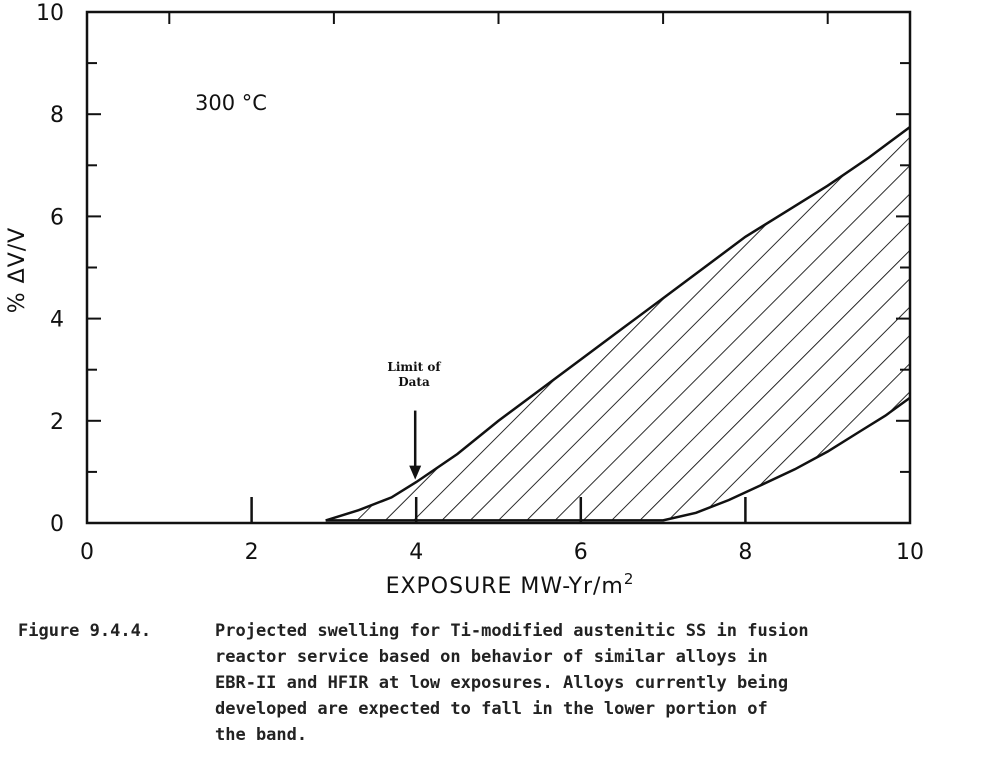 This screenshot has width=985, height=762. Describe the element at coordinates (414, 382) in the screenshot. I see `limit-annotation-line2: Data` at that location.